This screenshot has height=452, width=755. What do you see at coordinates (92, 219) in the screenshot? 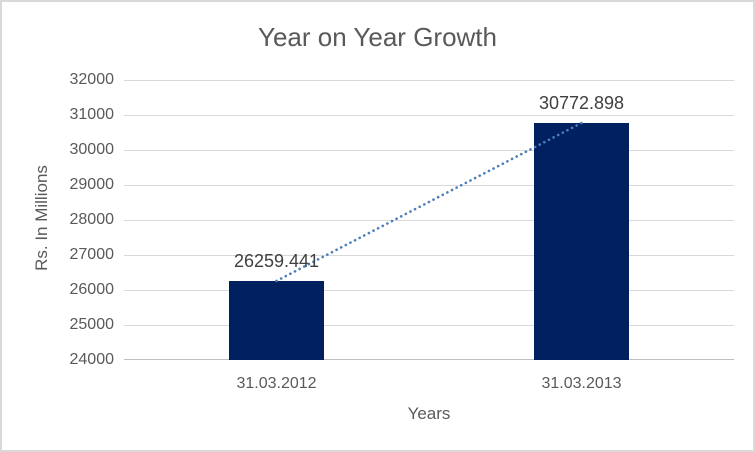
I see `y-tick-label: 28000` at bounding box center [92, 219].